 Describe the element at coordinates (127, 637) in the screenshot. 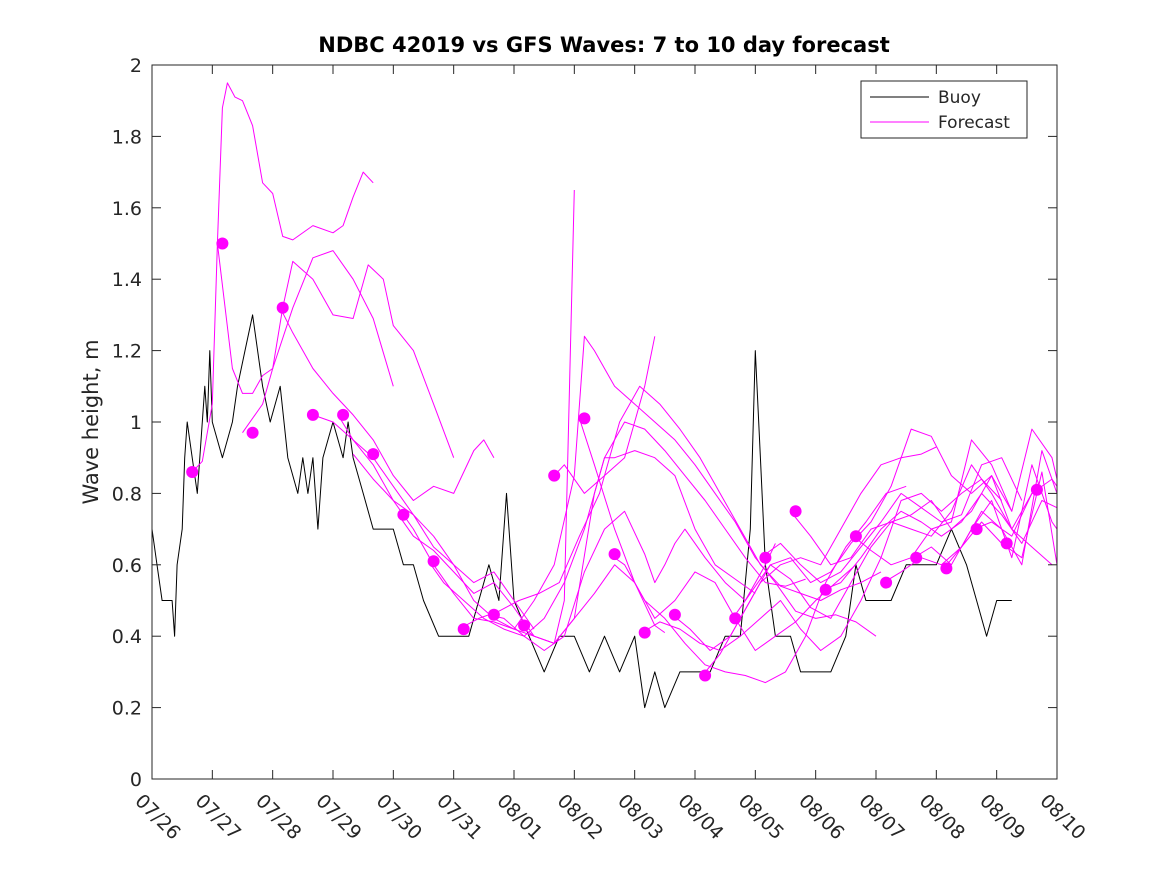

I see `y-tick-label-2: 0.4` at that location.